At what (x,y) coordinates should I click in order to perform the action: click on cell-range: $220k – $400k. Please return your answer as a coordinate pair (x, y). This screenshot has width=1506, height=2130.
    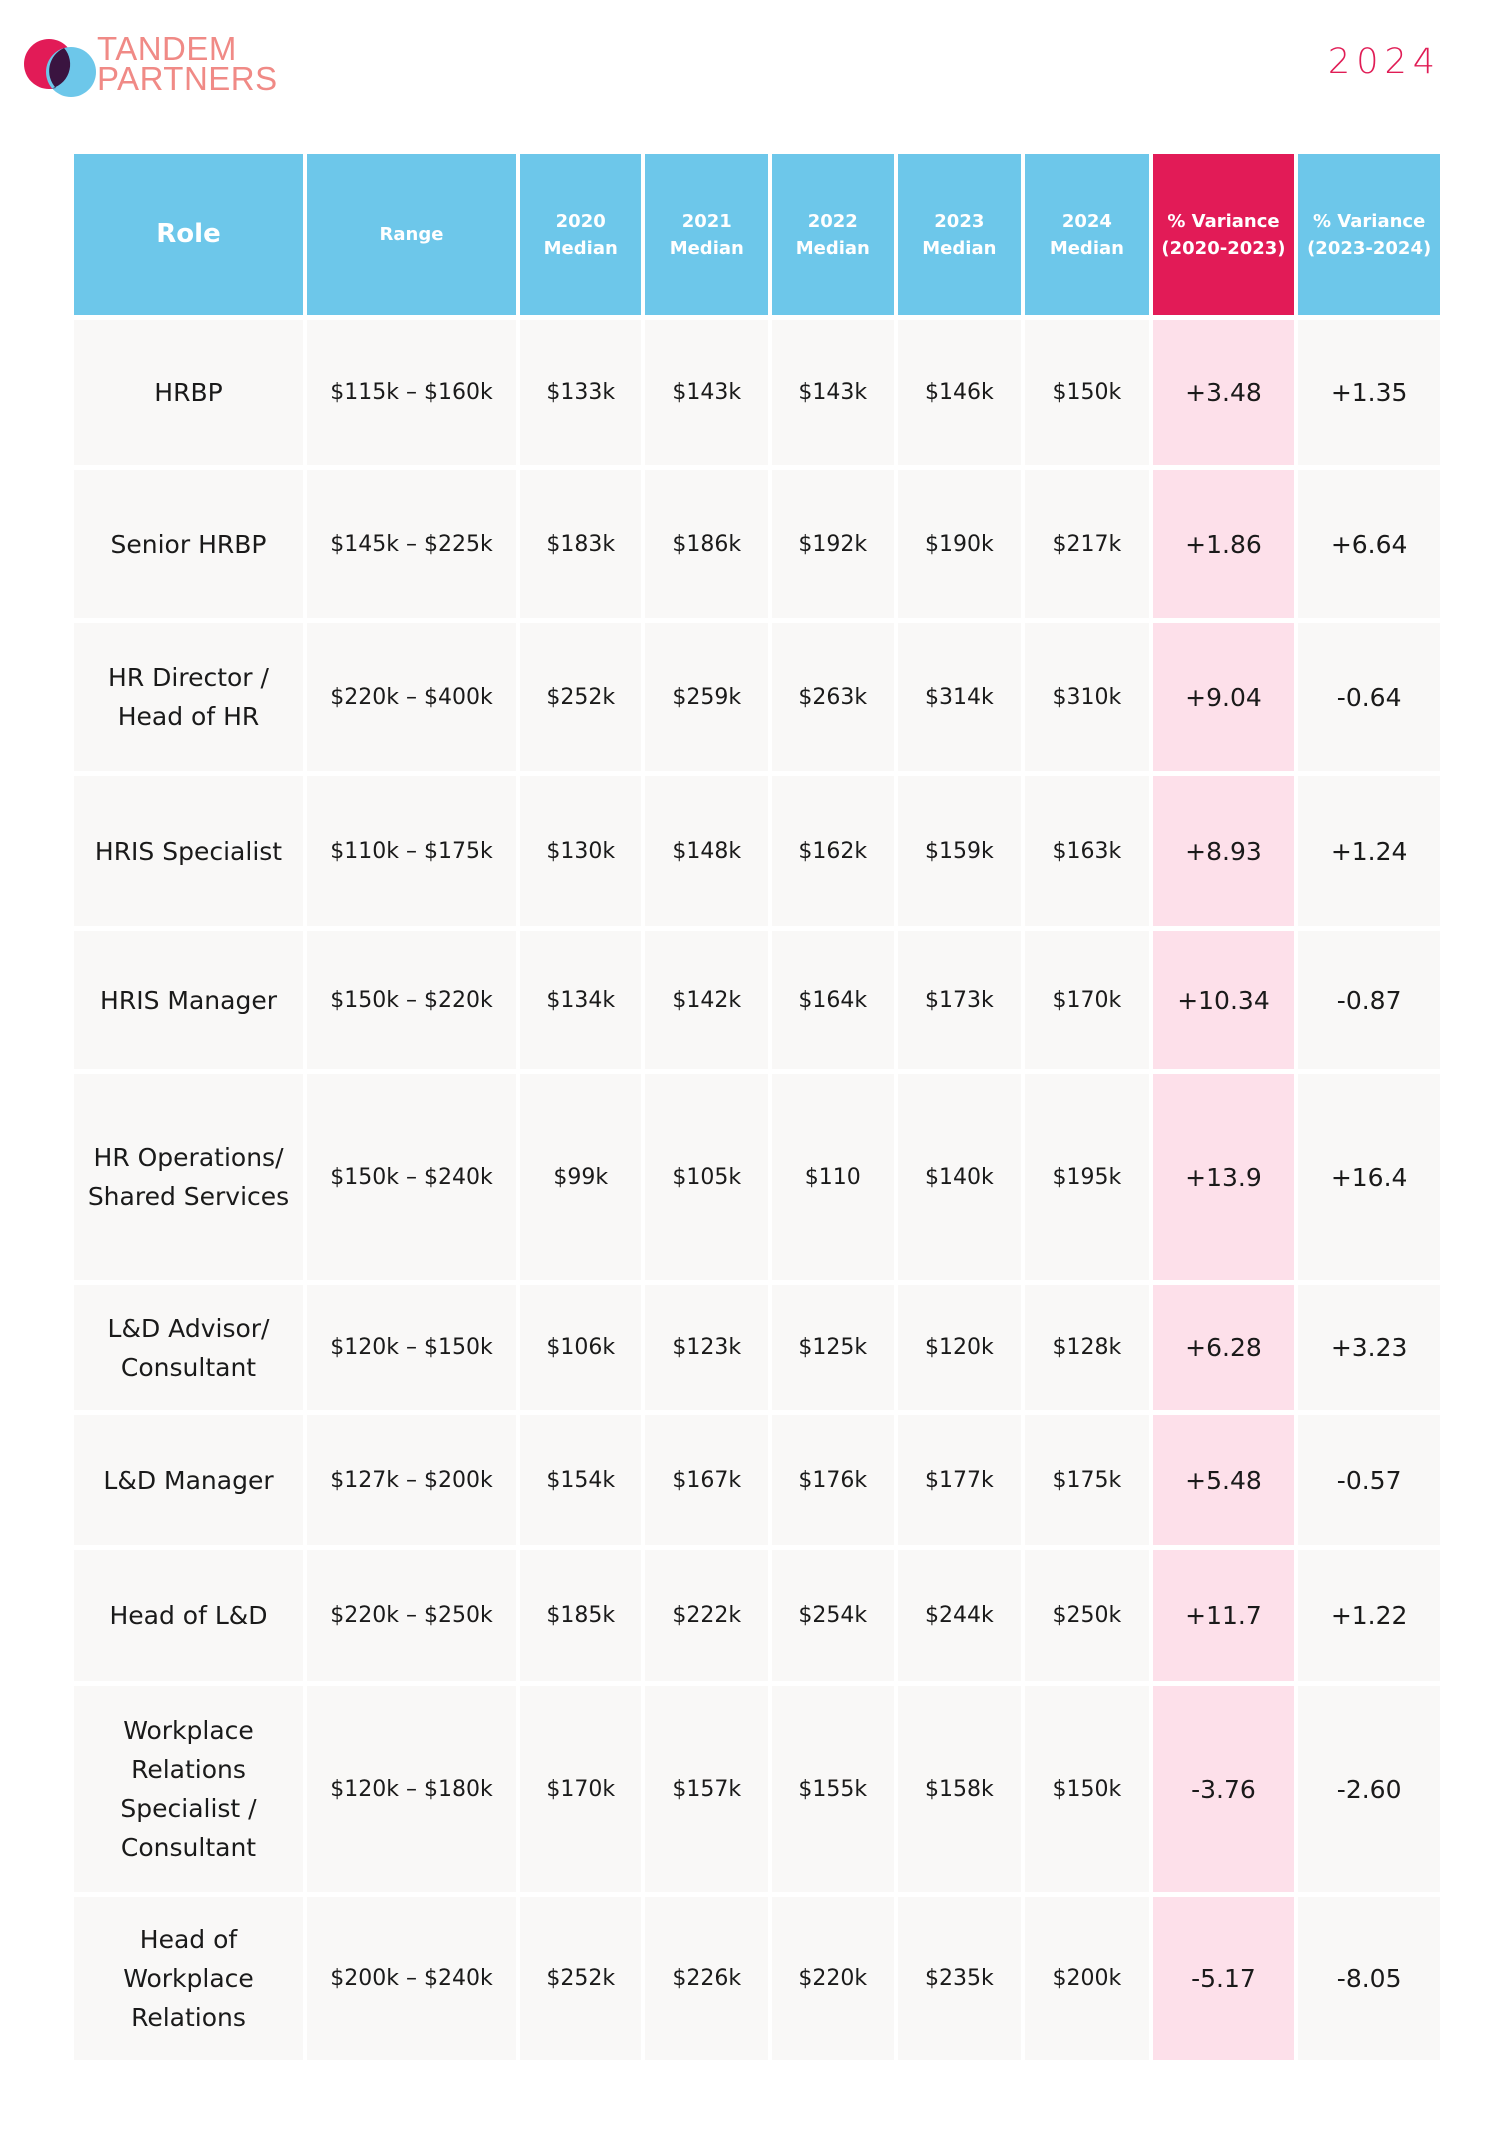
    Looking at the image, I should click on (411, 699).